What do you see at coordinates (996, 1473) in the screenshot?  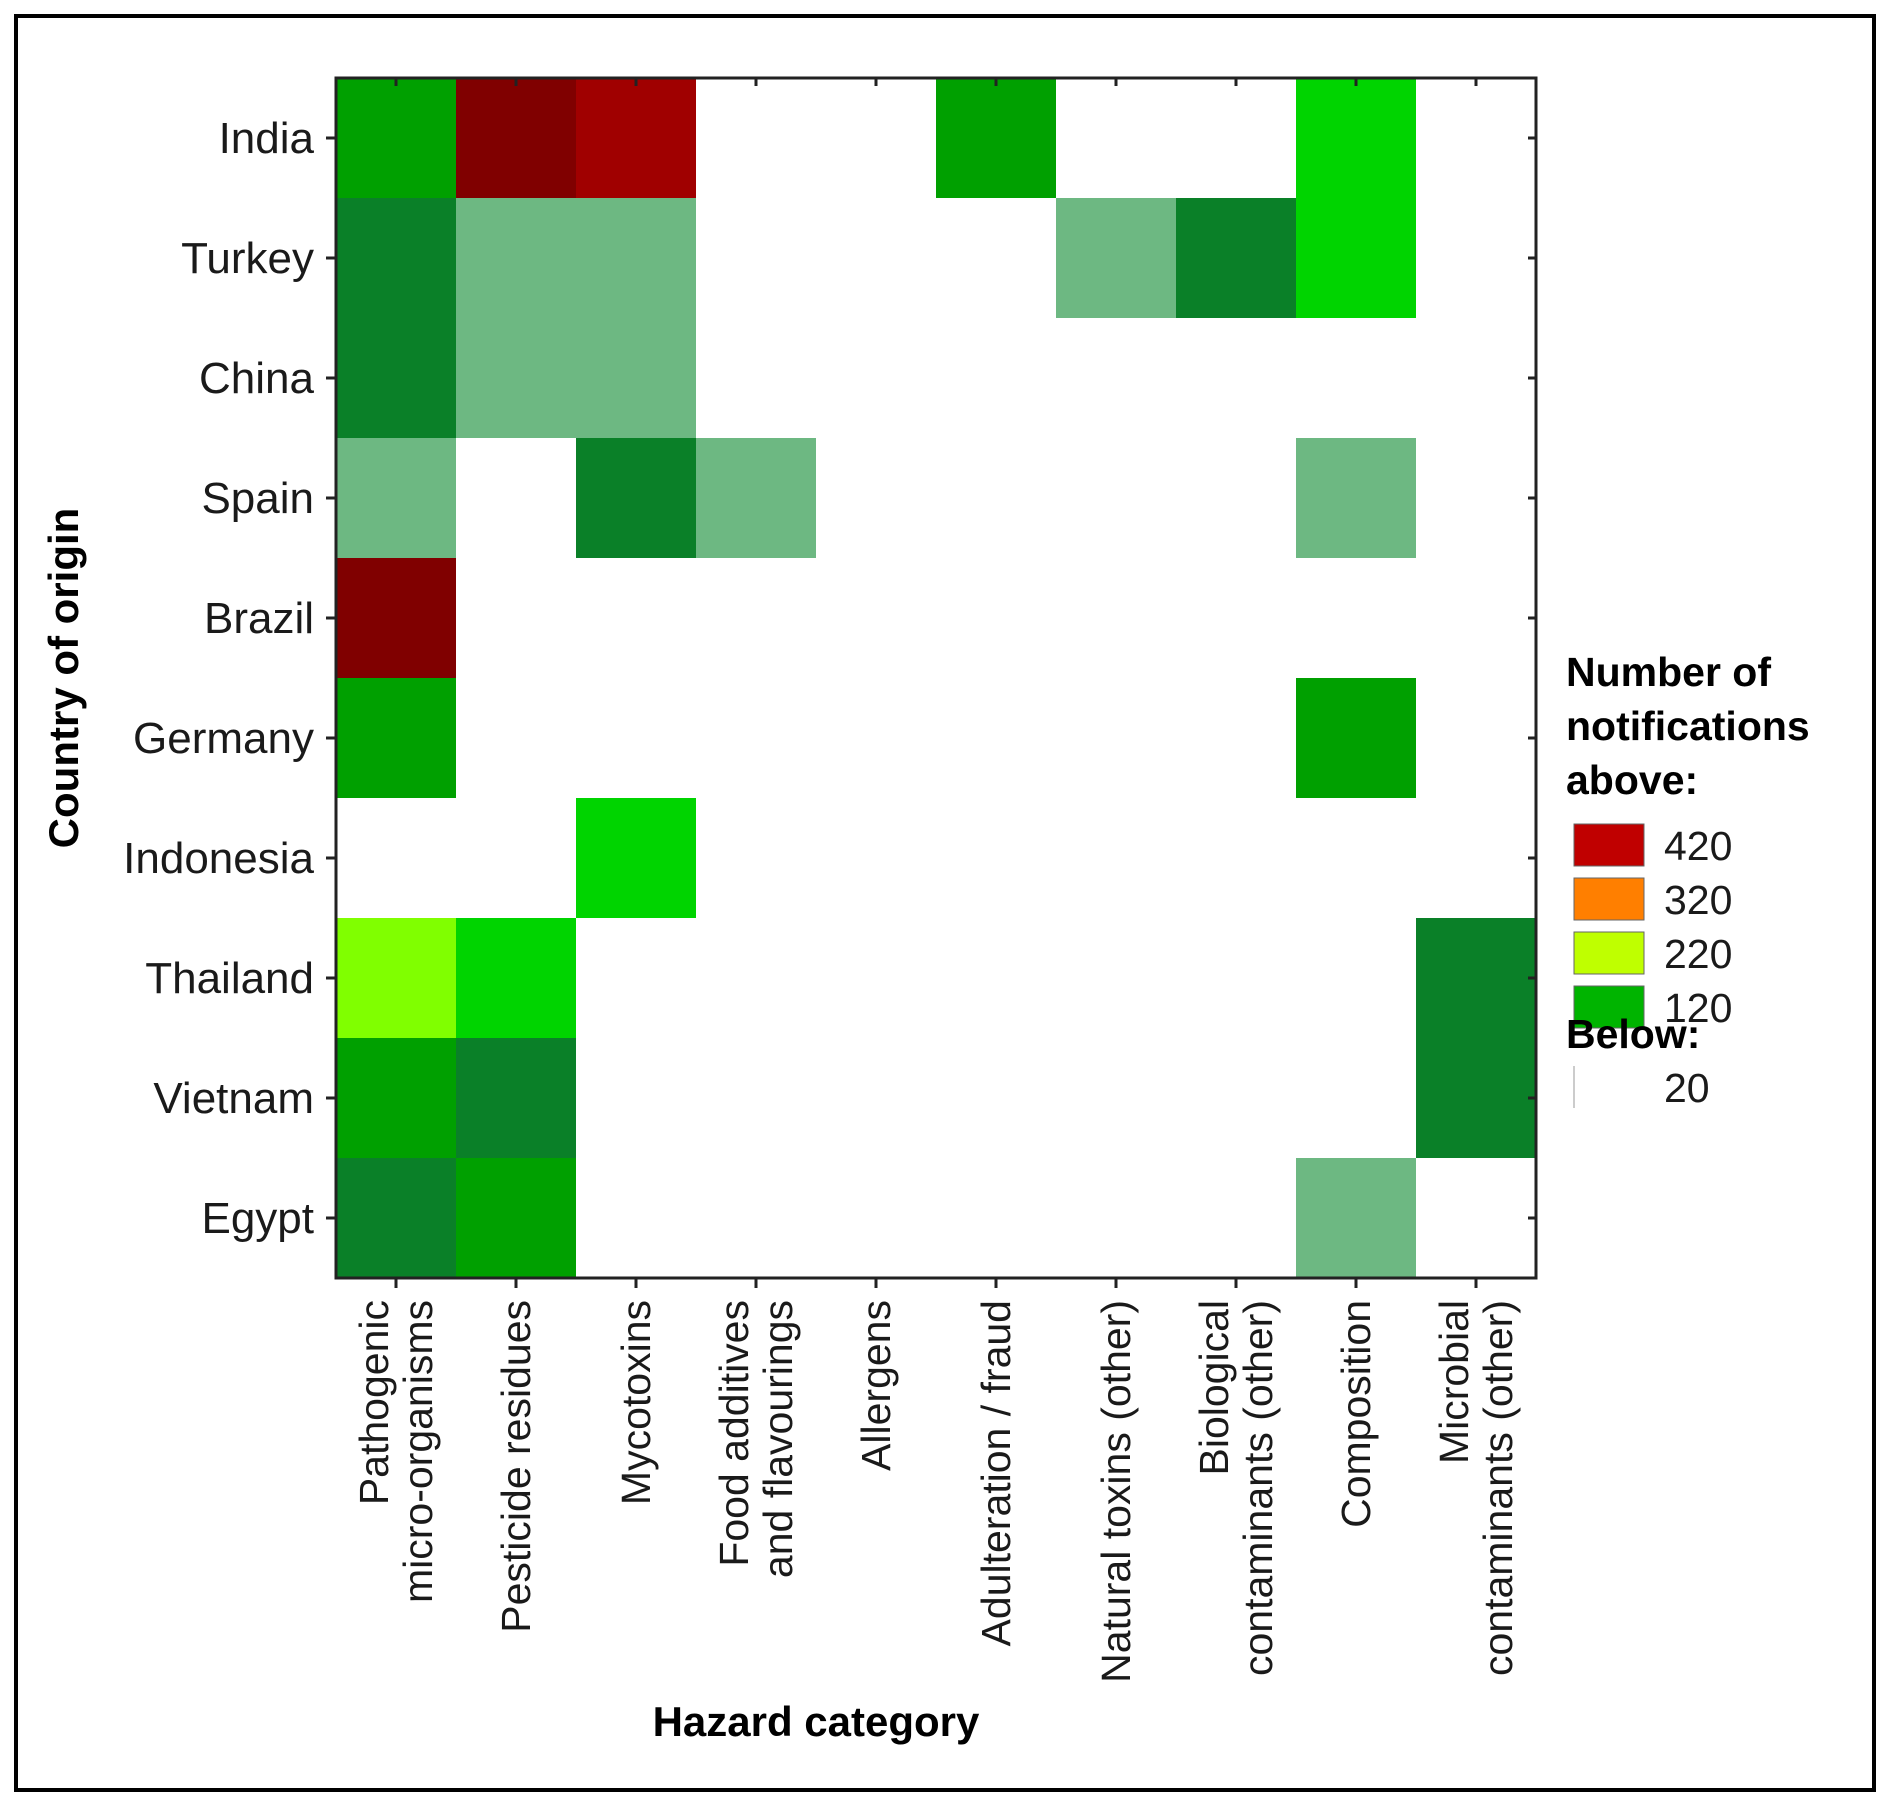 I see `x-tick-label-5-line-0: Adulteration / fraud` at bounding box center [996, 1473].